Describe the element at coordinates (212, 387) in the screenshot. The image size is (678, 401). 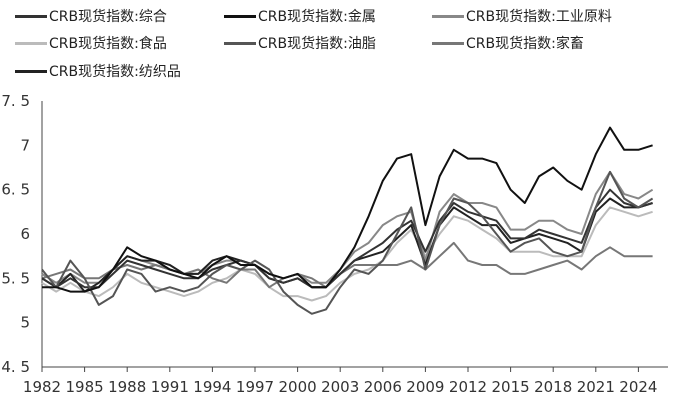
I see `x-tick-label: 1994` at that location.